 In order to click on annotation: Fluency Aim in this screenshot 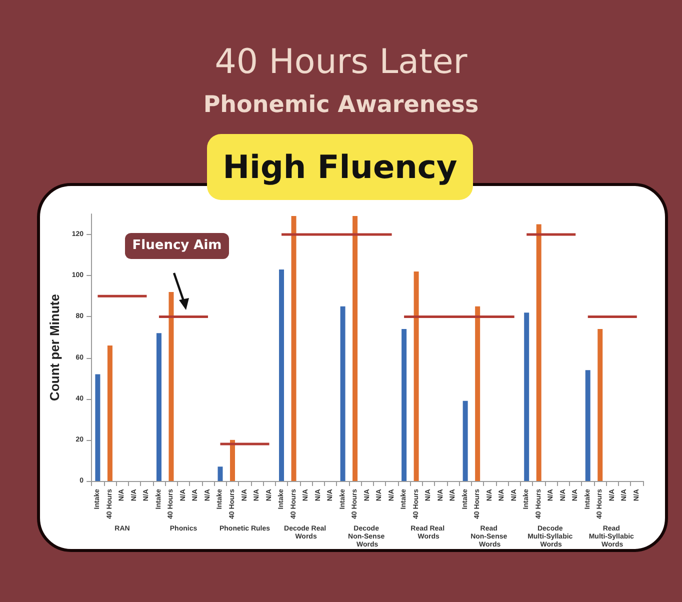, I will do `click(177, 246)`.